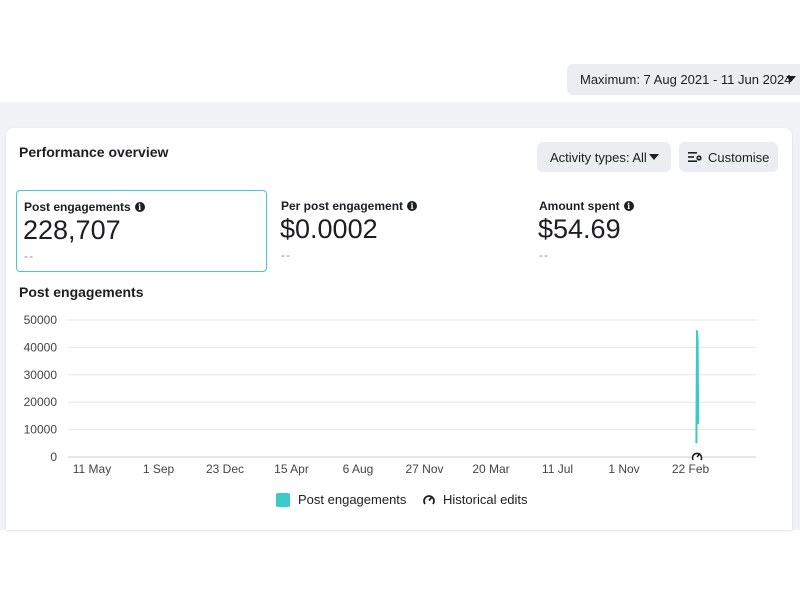  I want to click on y-tick-label: 0, so click(53, 457).